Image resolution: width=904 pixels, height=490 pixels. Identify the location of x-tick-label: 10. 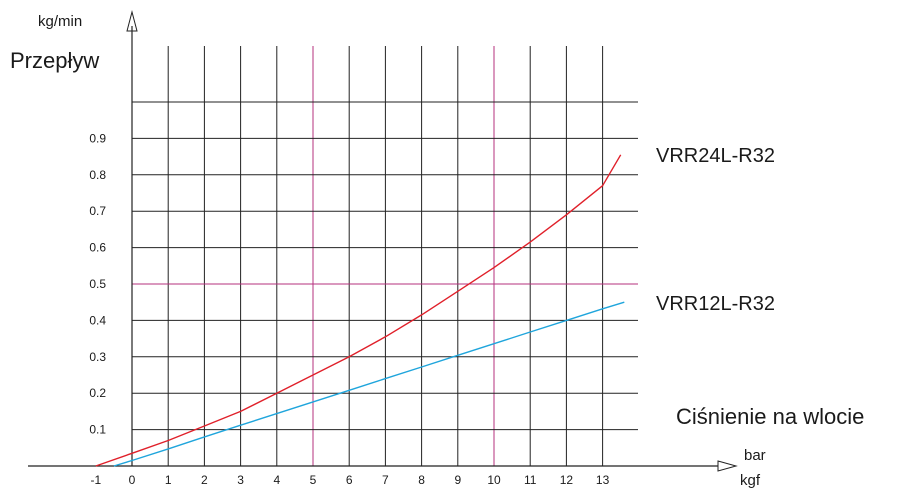
(494, 480).